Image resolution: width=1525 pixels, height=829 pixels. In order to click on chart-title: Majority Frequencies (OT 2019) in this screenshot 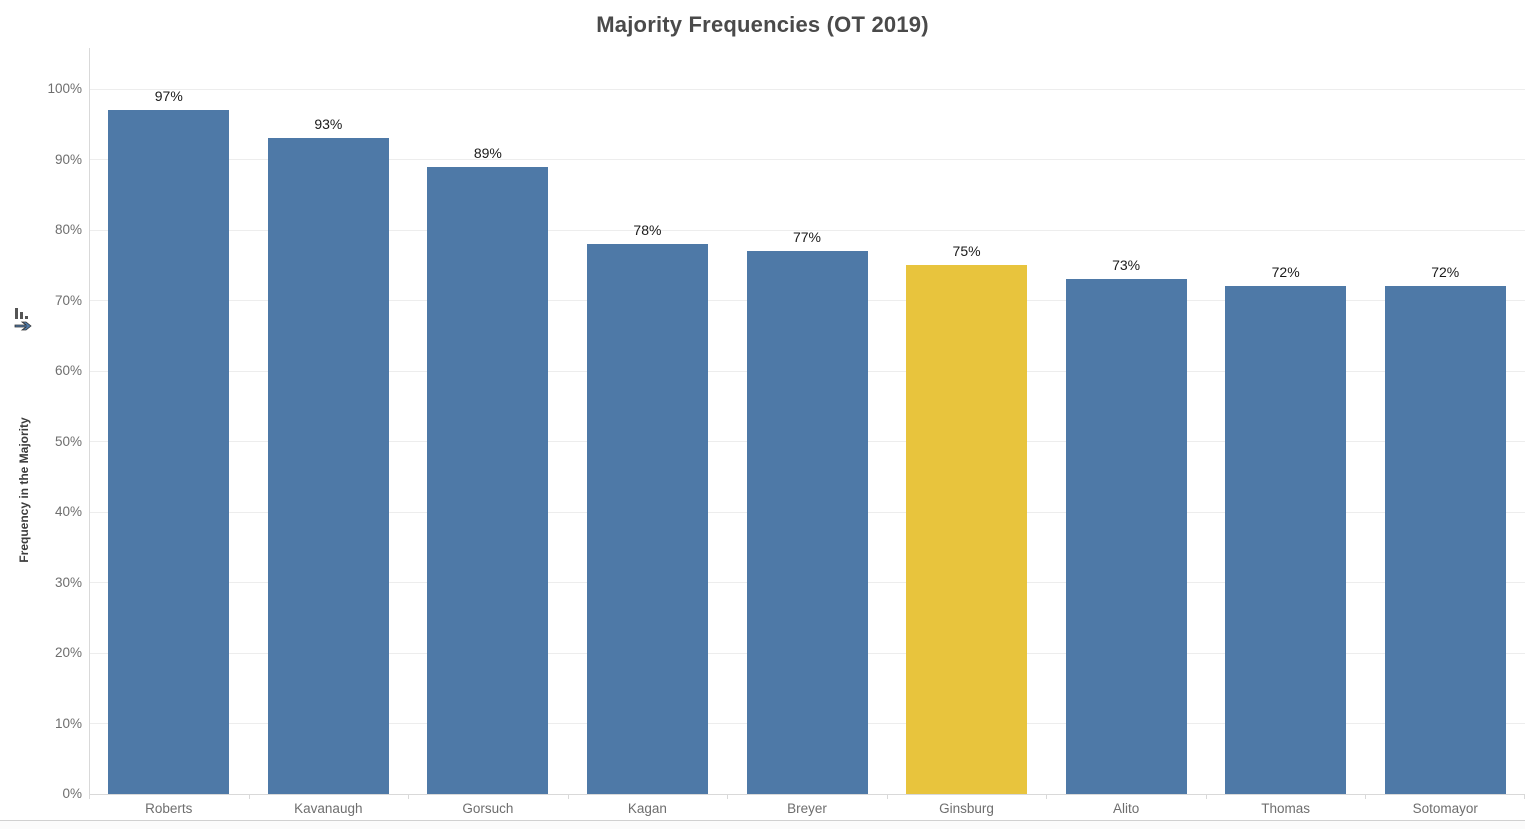, I will do `click(762, 24)`.